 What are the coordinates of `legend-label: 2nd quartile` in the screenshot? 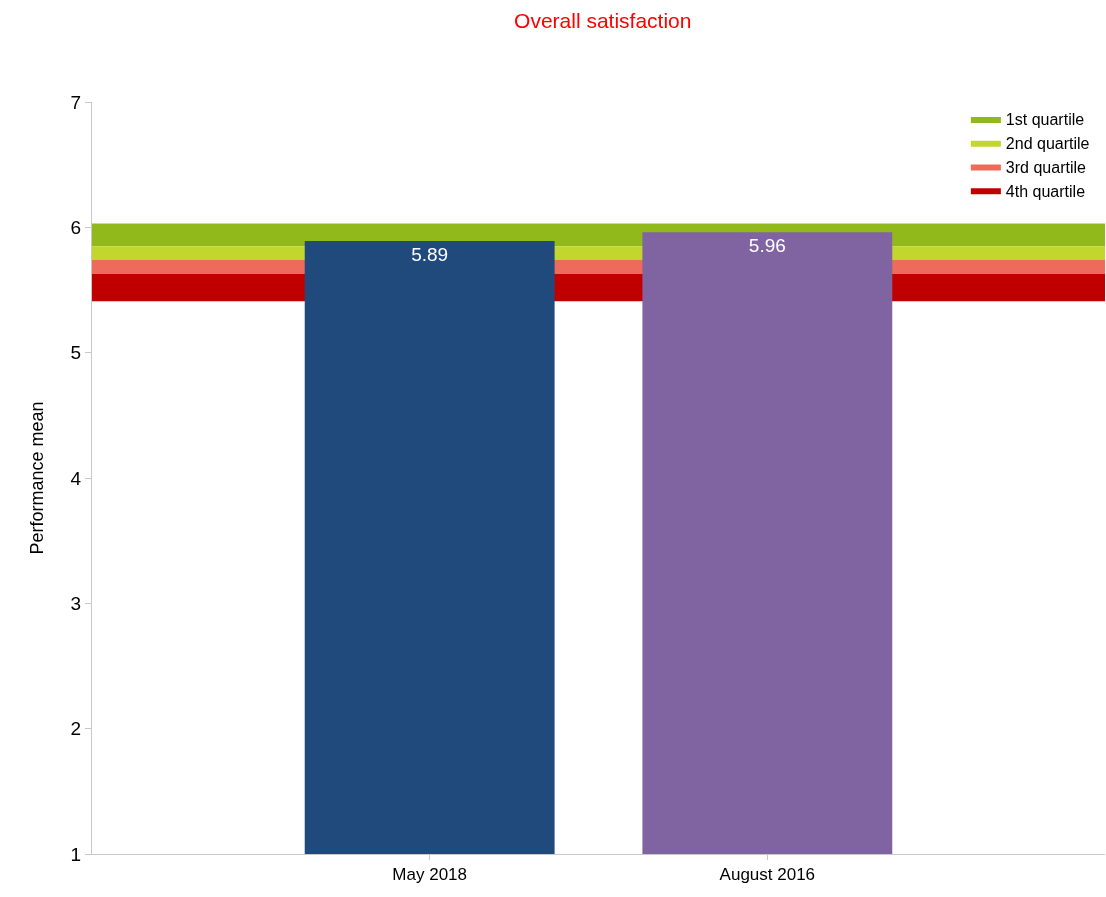 It's located at (1047, 143).